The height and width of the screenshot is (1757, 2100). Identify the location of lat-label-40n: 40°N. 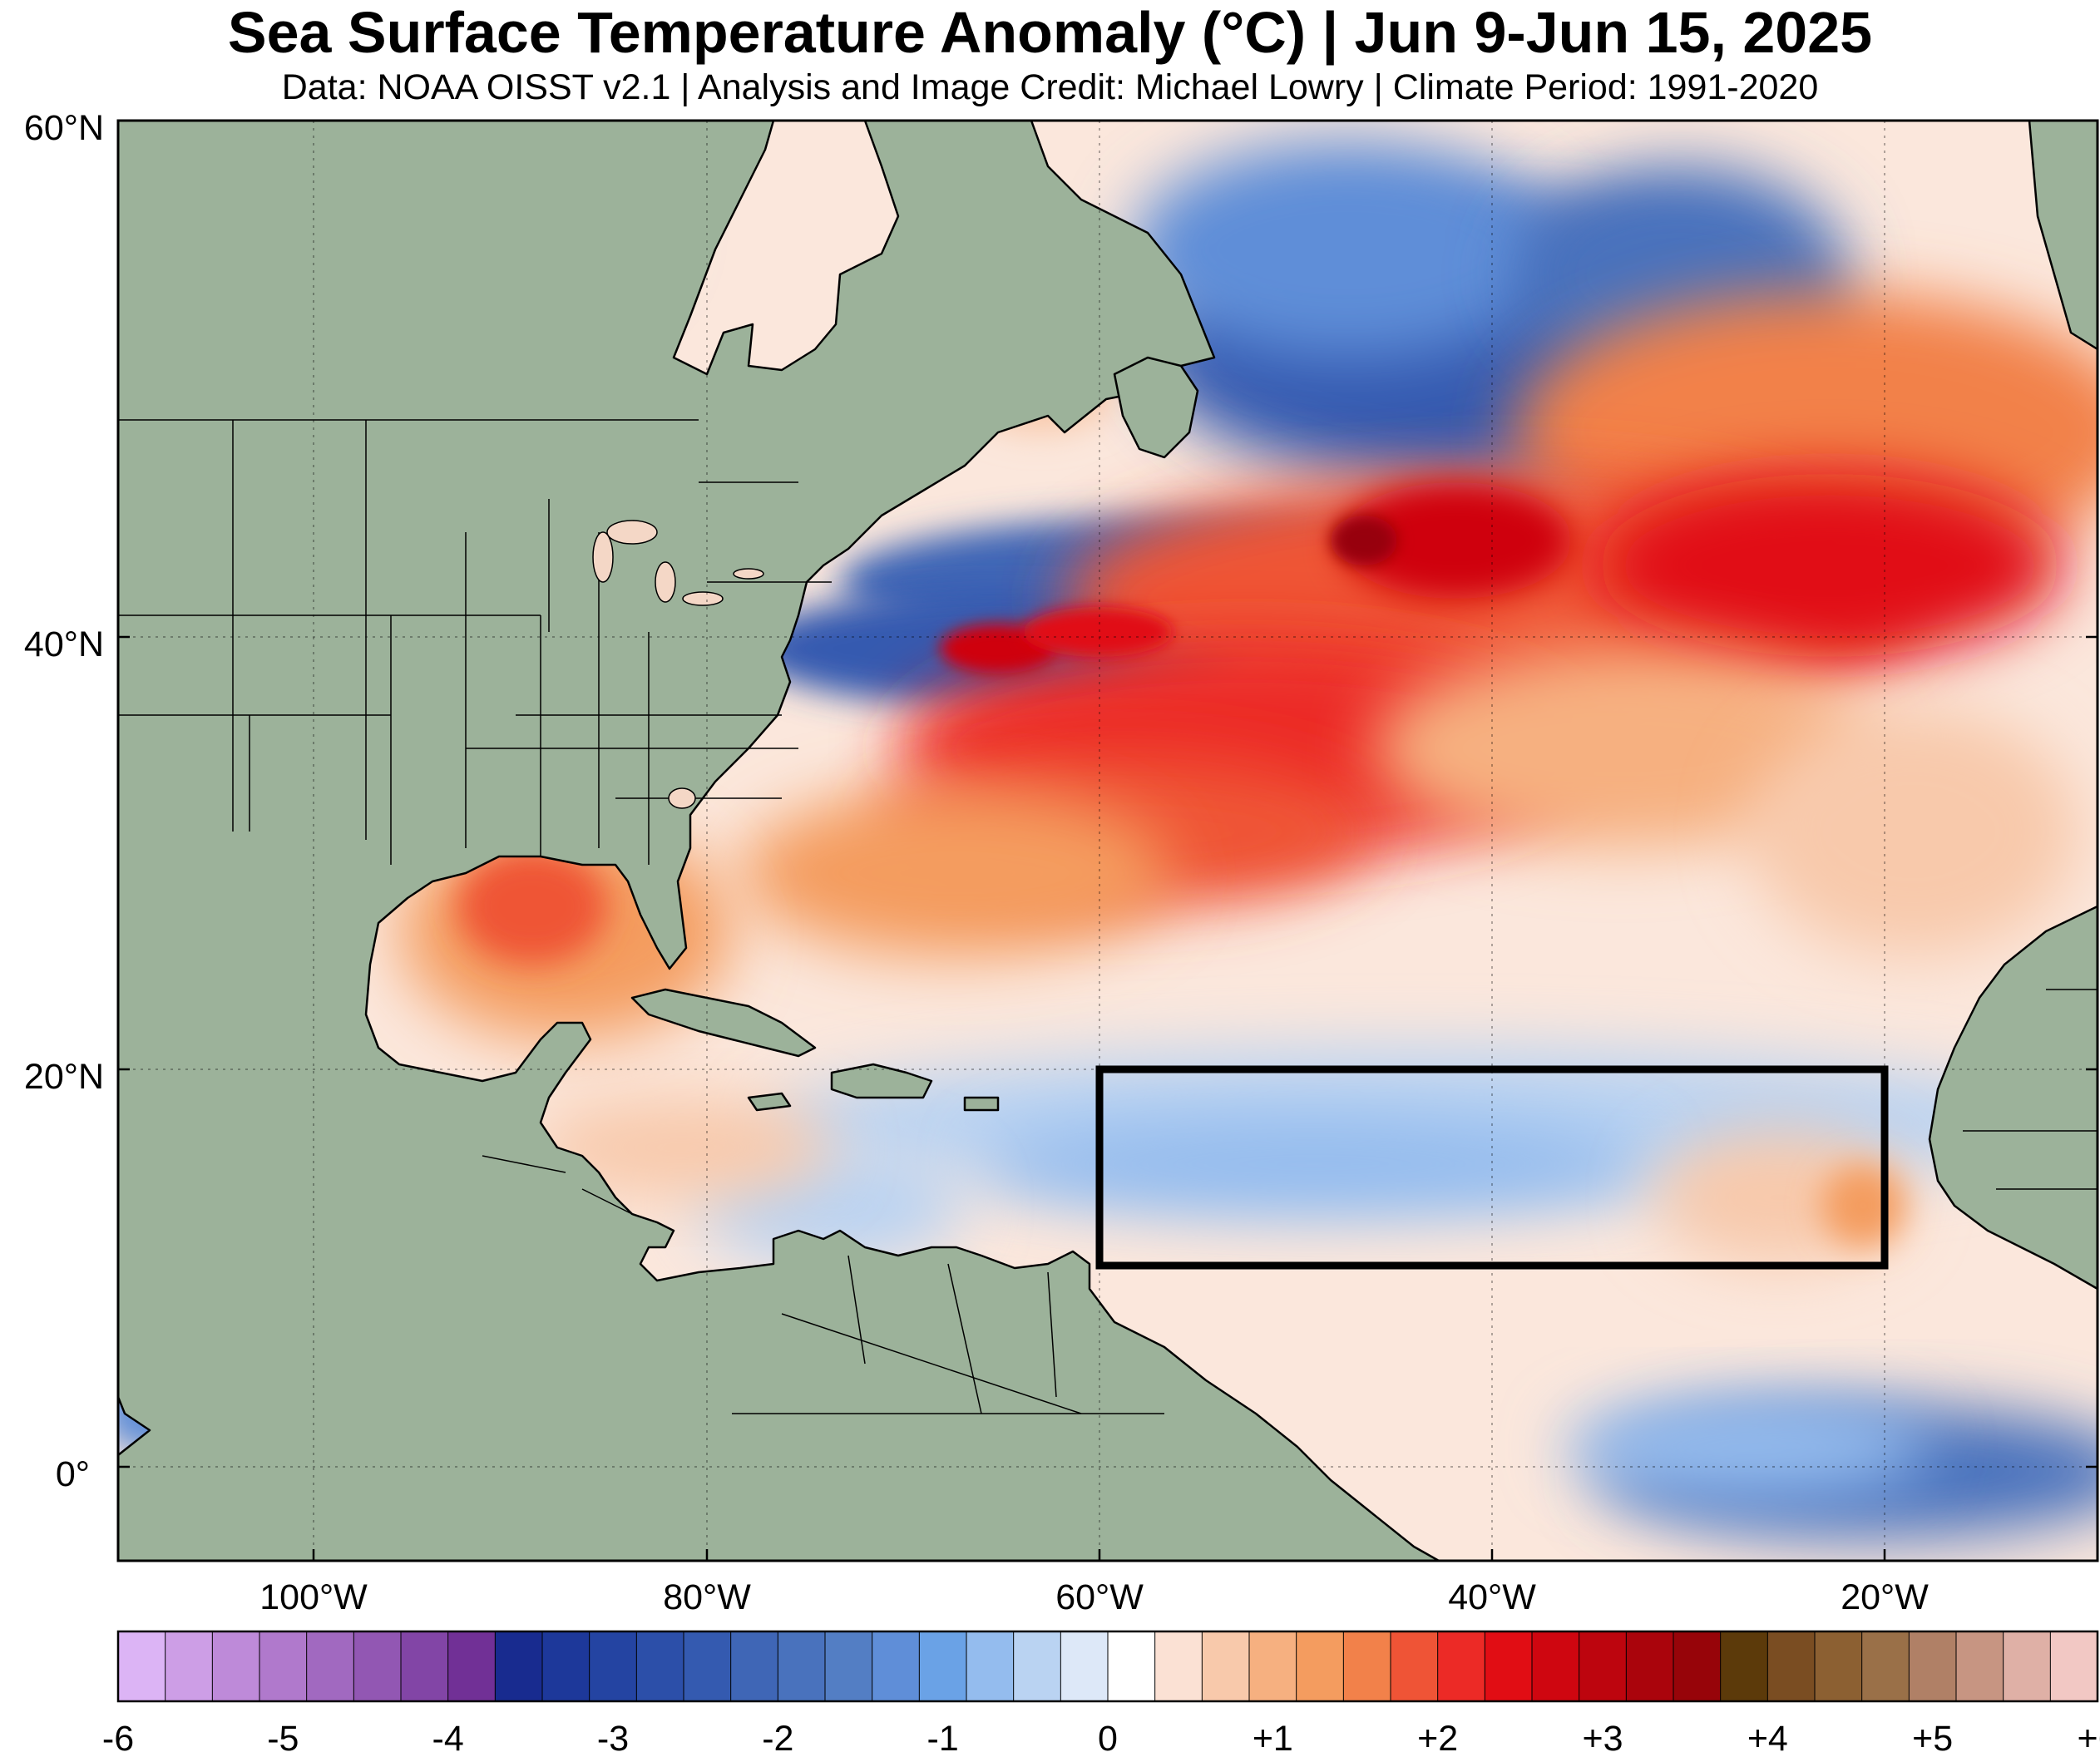
(64, 644).